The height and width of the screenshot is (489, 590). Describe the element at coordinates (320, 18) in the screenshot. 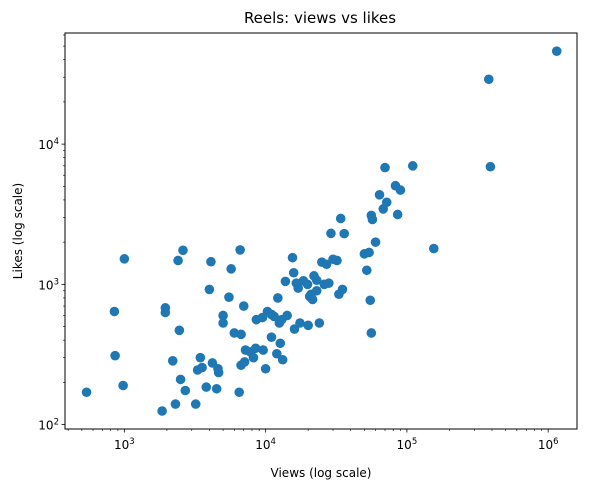

I see `chart-title: Reels: views vs likes` at that location.